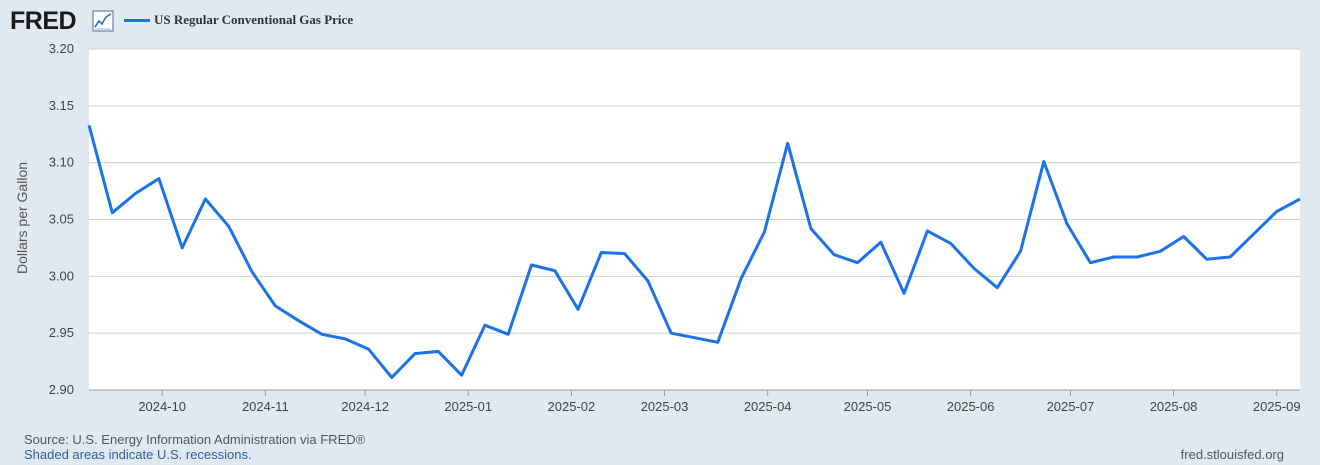  What do you see at coordinates (1232, 454) in the screenshot?
I see `site-url-link: fred.stlouisfed.org` at bounding box center [1232, 454].